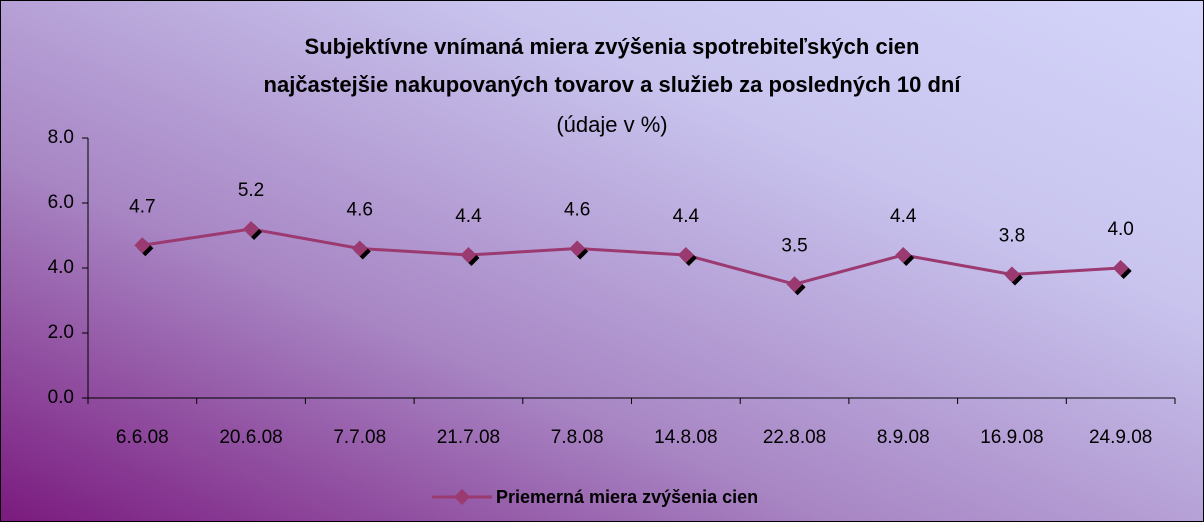 The image size is (1204, 522). I want to click on data-label: 5.2, so click(251, 190).